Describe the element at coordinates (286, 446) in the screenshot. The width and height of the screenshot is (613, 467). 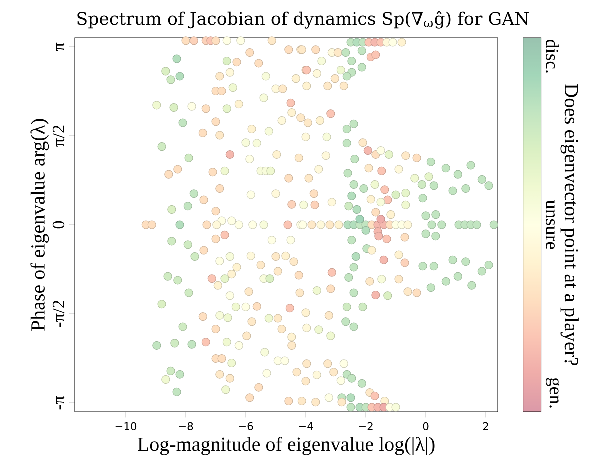
I see `x-axis-title: Log-magnitude of eigenvalue log(|λ|)` at that location.